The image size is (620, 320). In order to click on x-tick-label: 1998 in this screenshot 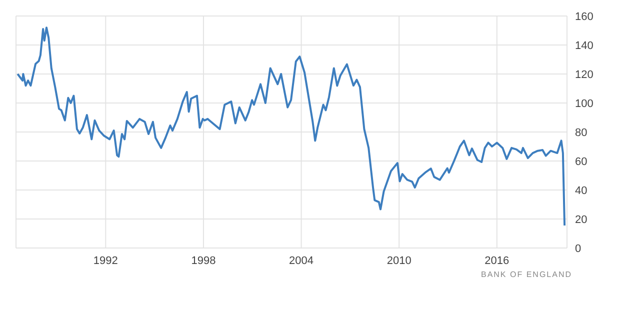, I will do `click(203, 260)`.